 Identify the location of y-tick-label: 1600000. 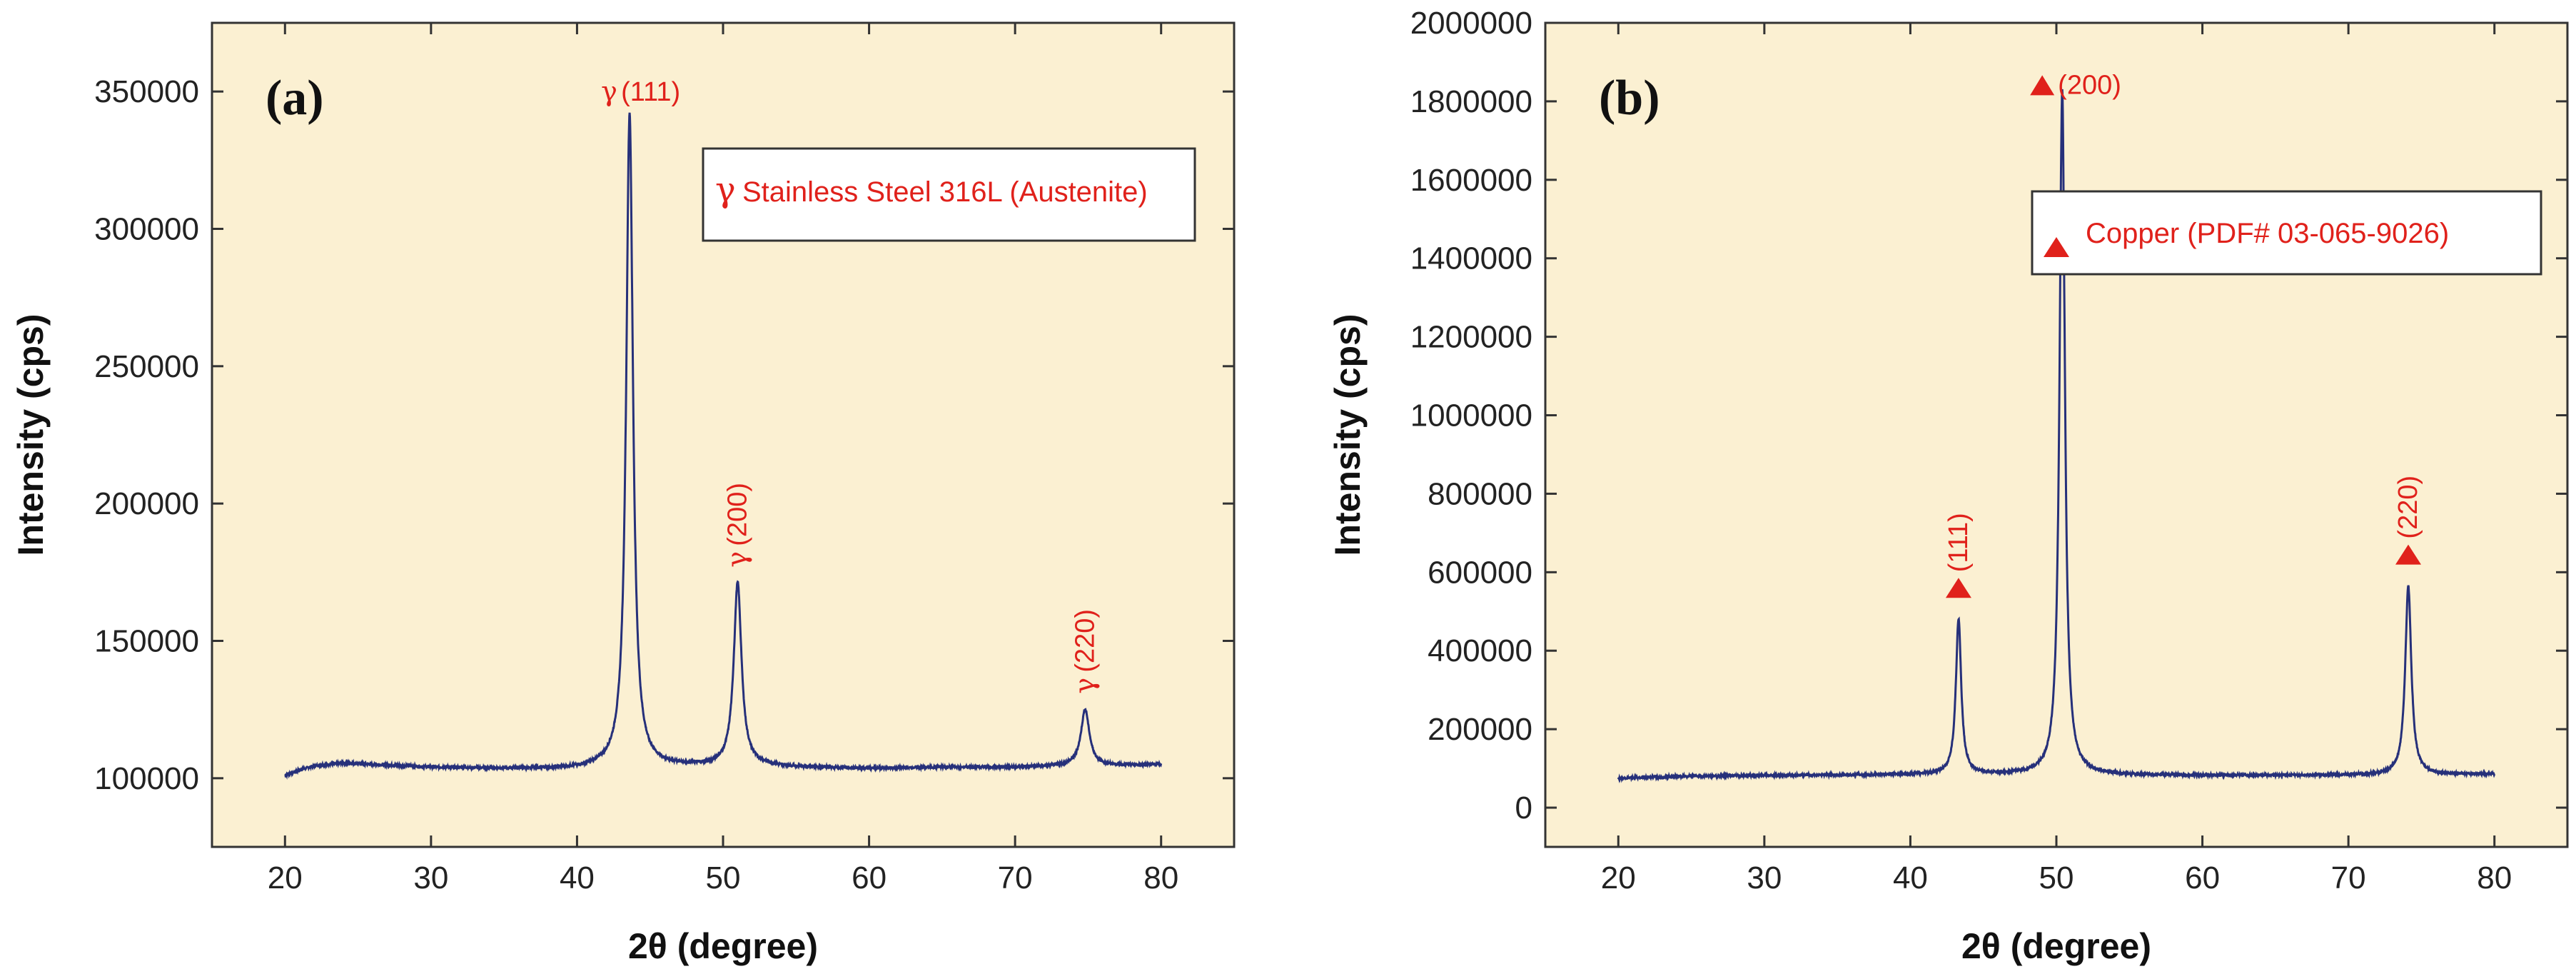
(1471, 180).